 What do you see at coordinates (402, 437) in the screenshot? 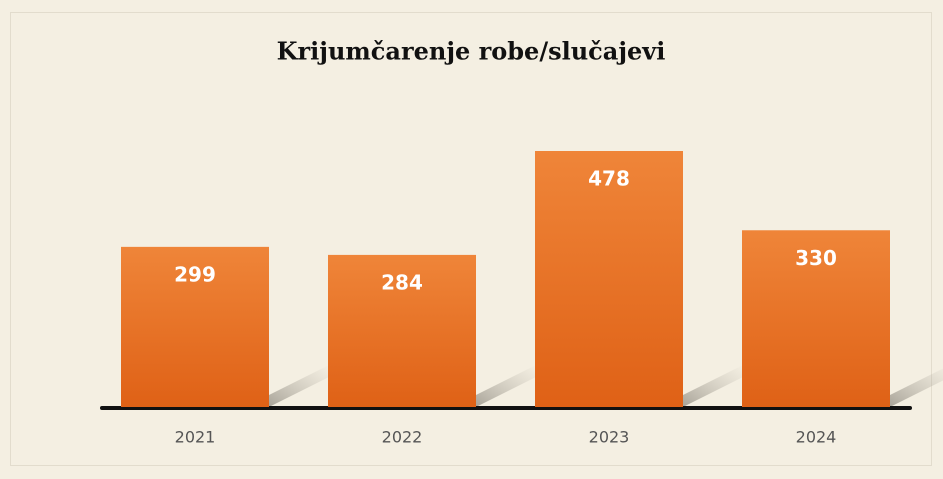
I see `x-tick-label: 2022` at bounding box center [402, 437].